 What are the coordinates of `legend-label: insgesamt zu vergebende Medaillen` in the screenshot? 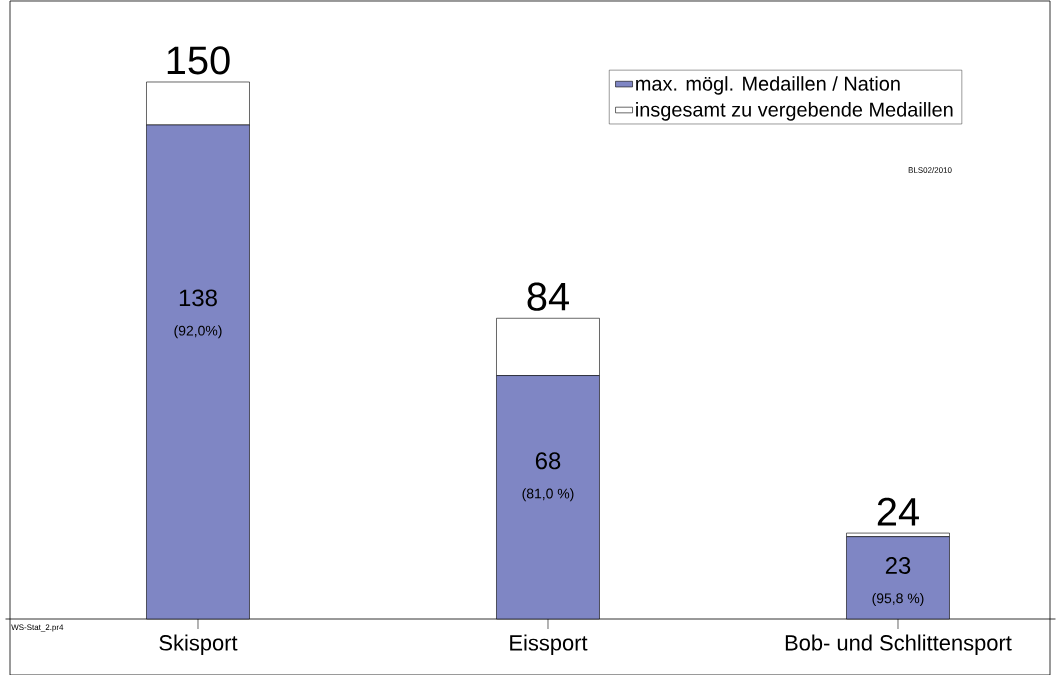 It's located at (794, 111).